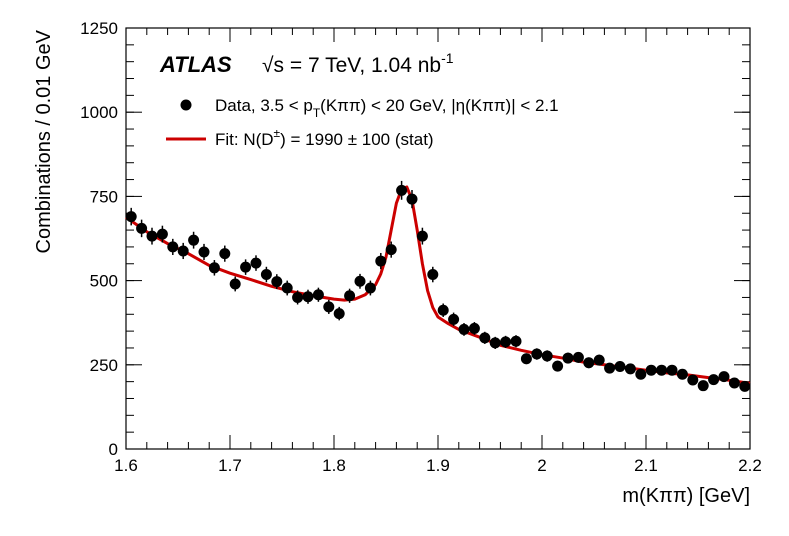 The width and height of the screenshot is (789, 536). Describe the element at coordinates (44, 141) in the screenshot. I see `y-axis-title: Combinations / 0.01 GeV` at that location.